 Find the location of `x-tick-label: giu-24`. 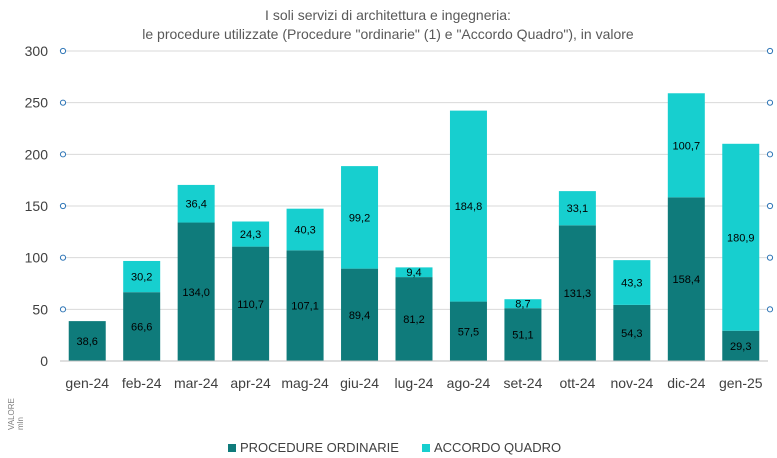

x-tick-label: giu-24 is located at coordinates (359, 383).